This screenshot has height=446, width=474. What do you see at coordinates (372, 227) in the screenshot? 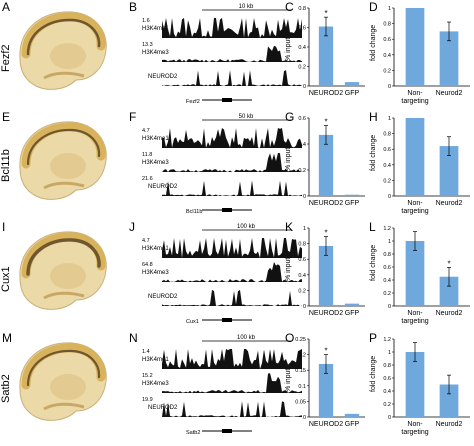
I see `panel-label-fold: L` at bounding box center [372, 227].